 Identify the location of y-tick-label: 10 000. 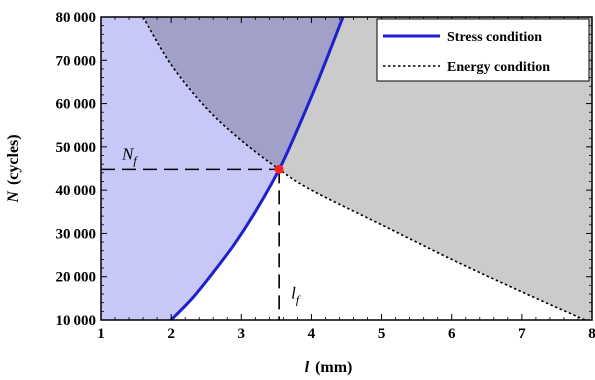
(75, 321).